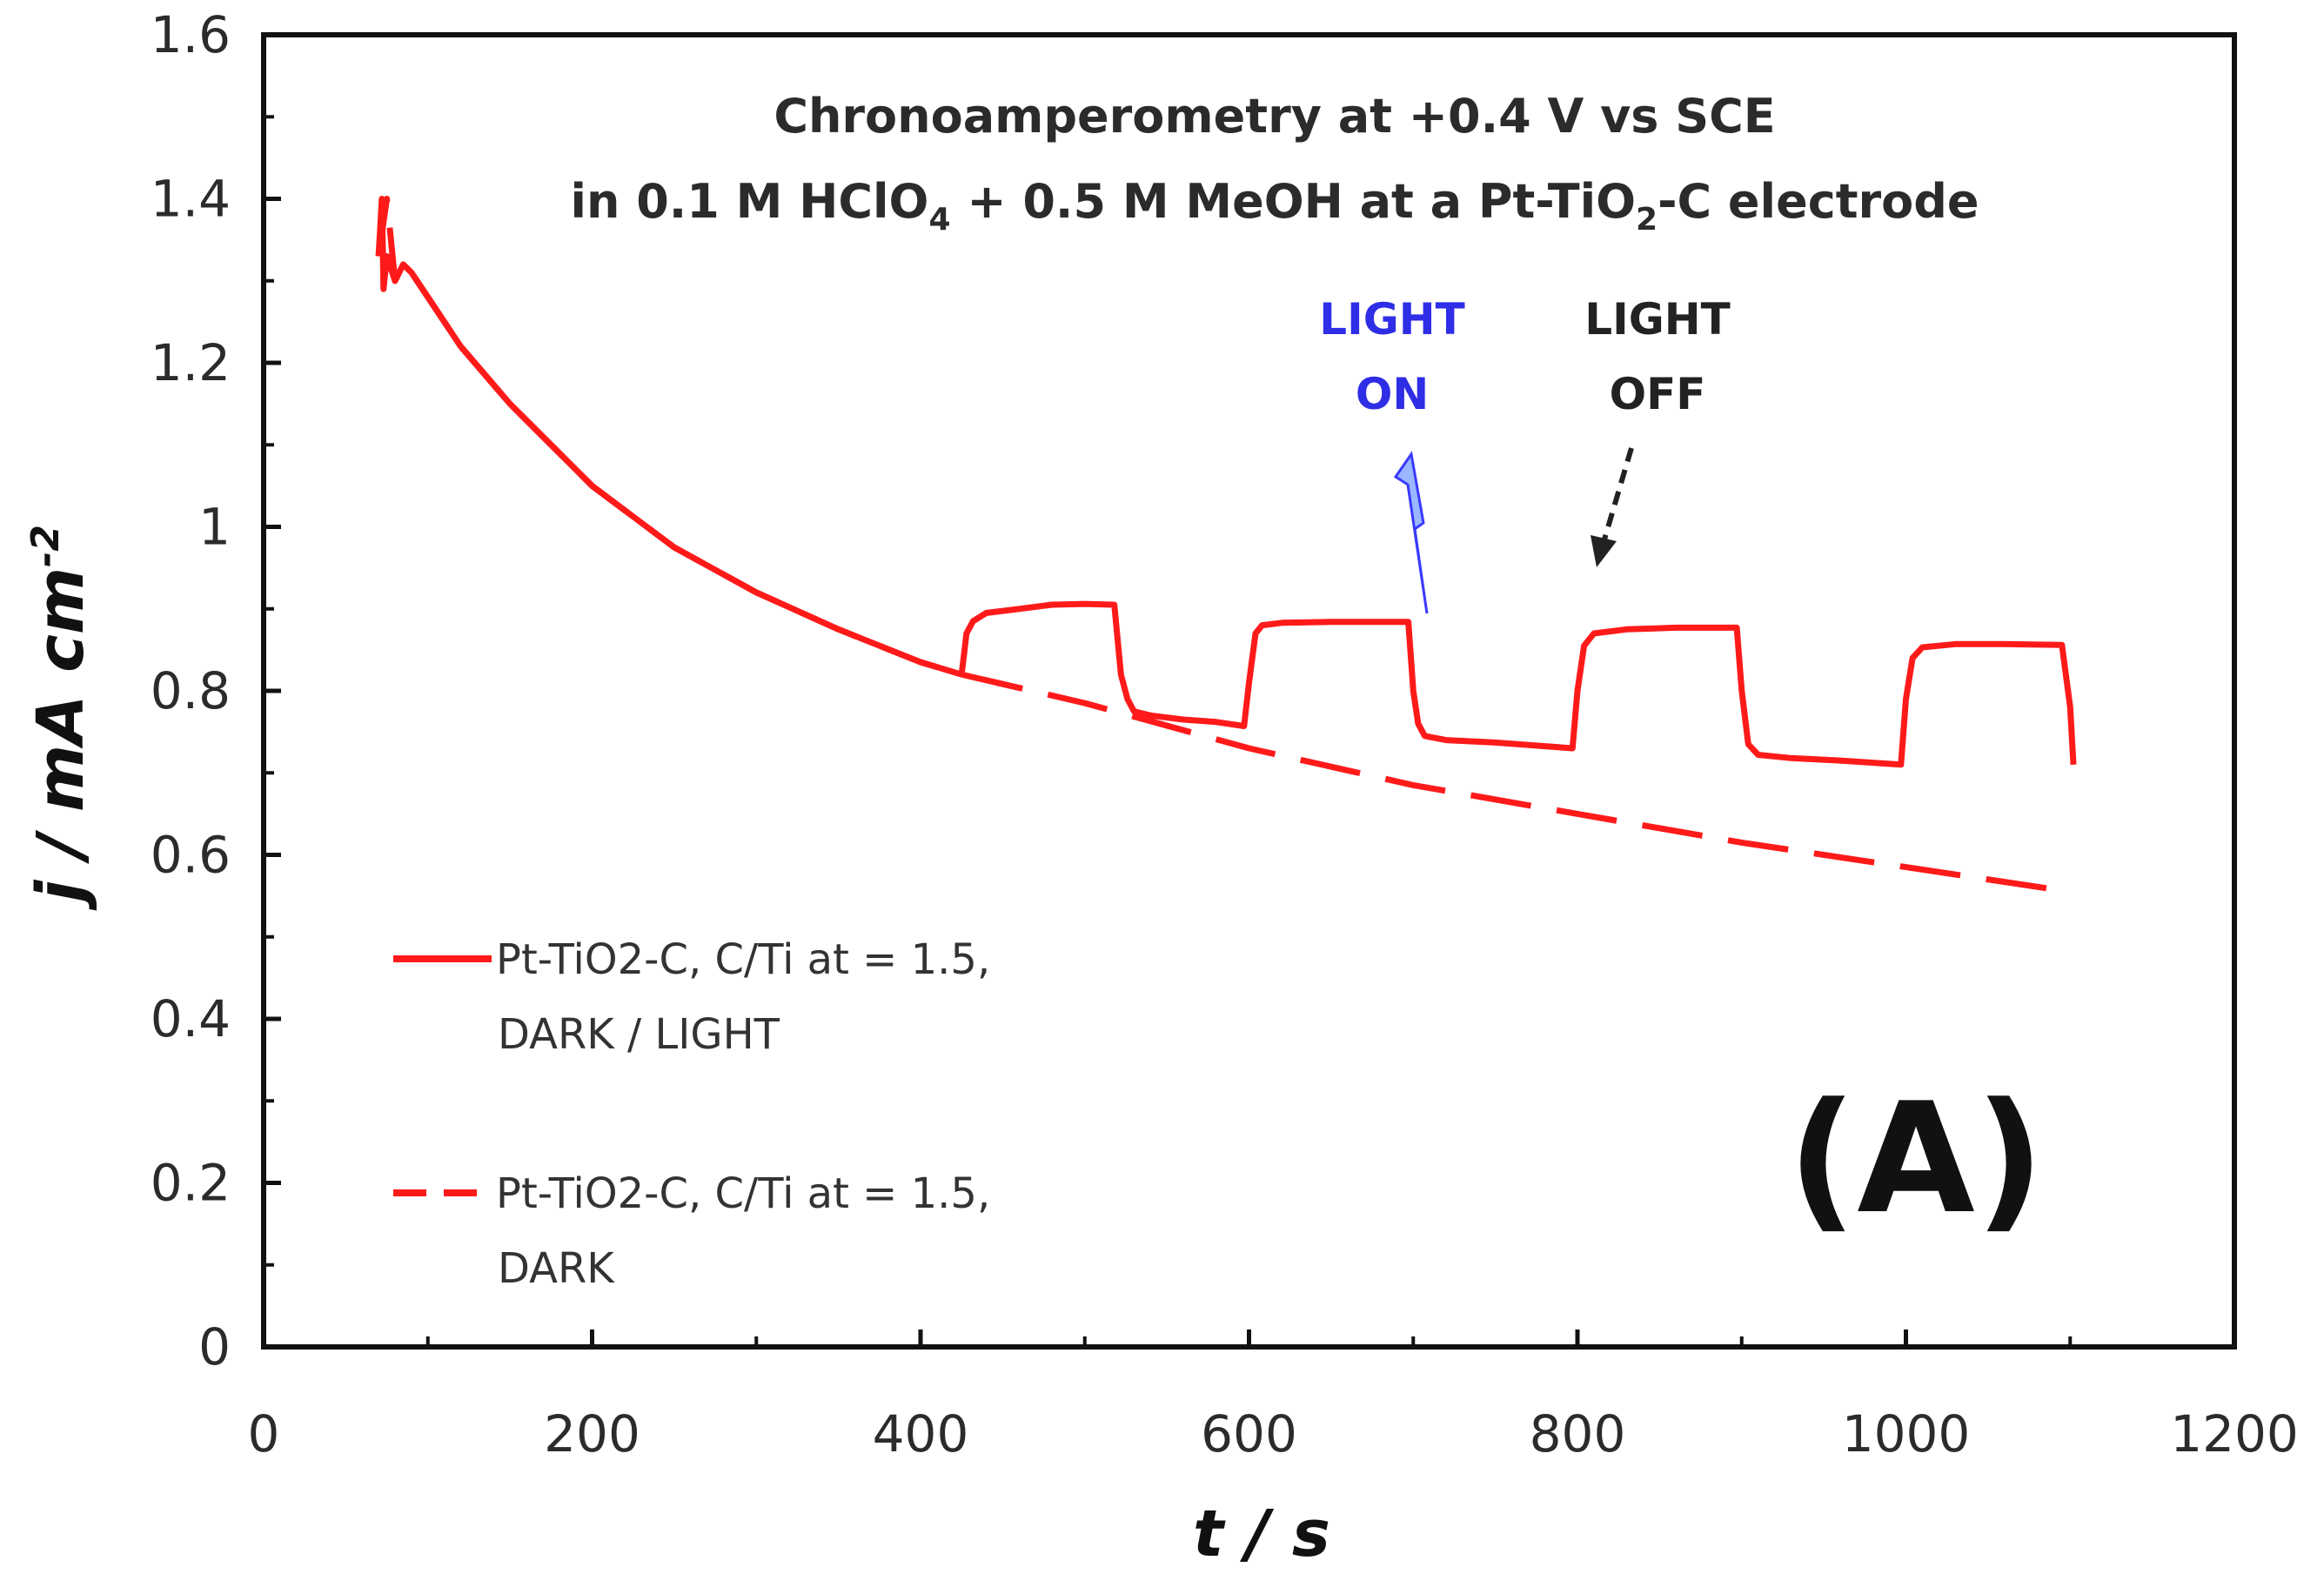 The height and width of the screenshot is (1594, 2324). Describe the element at coordinates (743, 959) in the screenshot. I see `legend-label-solid-line1: Pt-TiO2-C, C/Ti at = 1.5,` at that location.